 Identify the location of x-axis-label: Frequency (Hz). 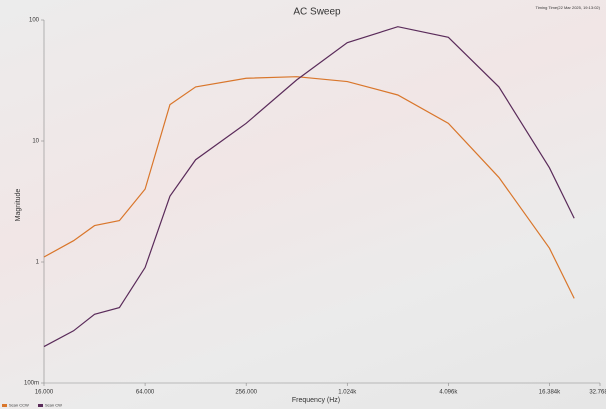
(316, 400).